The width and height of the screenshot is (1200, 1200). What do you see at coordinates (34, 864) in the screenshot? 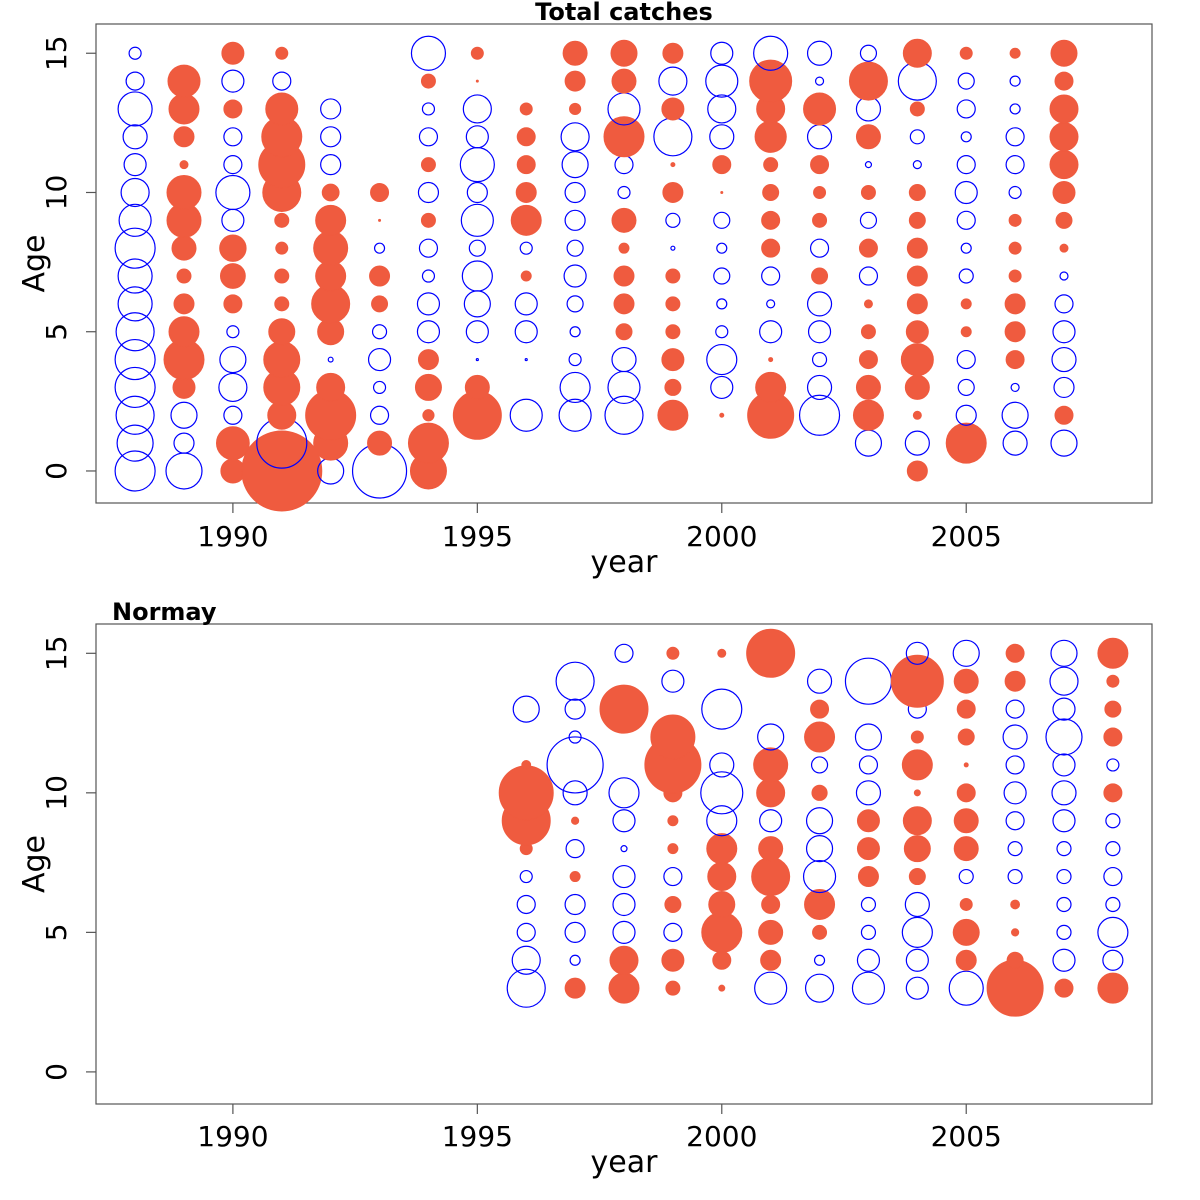
I see `y-axis-title: Age` at bounding box center [34, 864].